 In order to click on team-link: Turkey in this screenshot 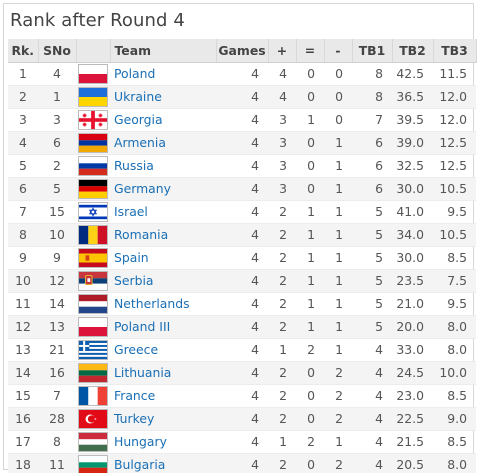, I will do `click(163, 419)`.